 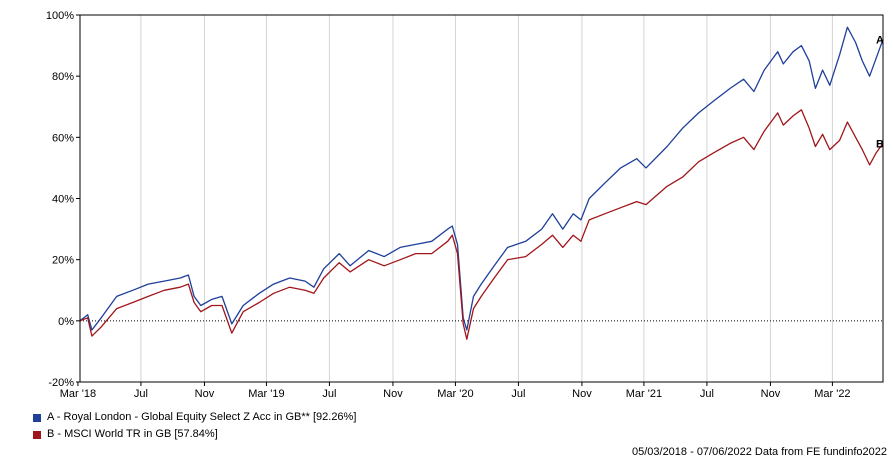 I want to click on y-axis-tick-labels: -20% 0% 20% 40% 60% 80% 100%, so click(x=60, y=199).